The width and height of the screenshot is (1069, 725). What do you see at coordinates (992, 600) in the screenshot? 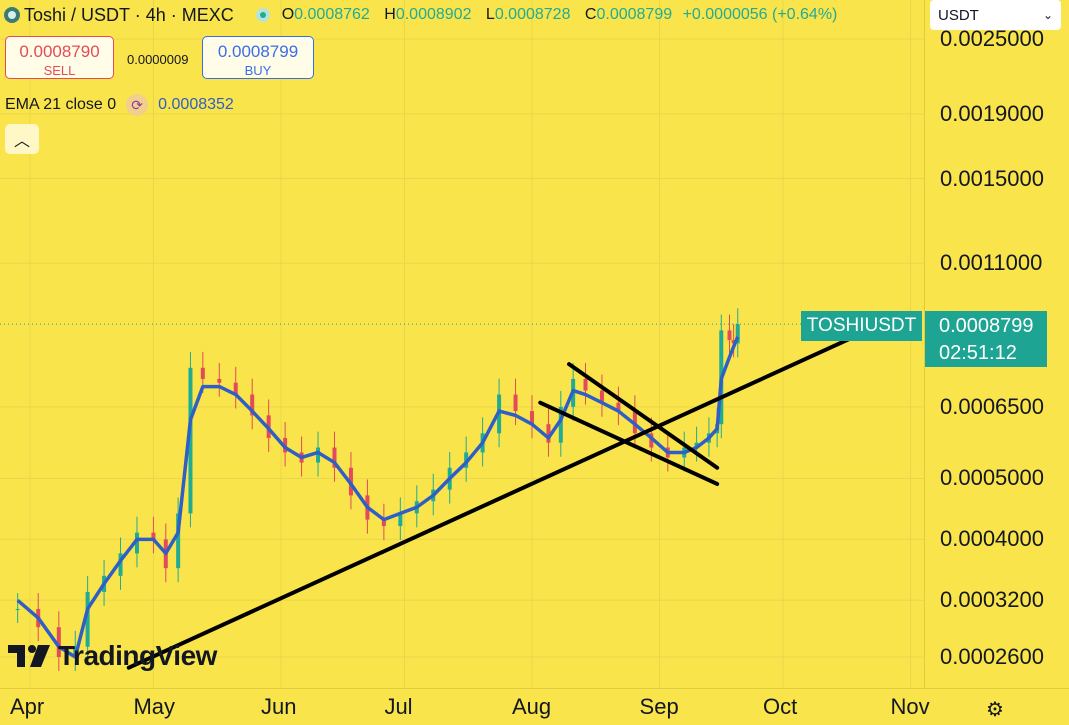
I see `price-tick-label: 0.0003200` at bounding box center [992, 600].